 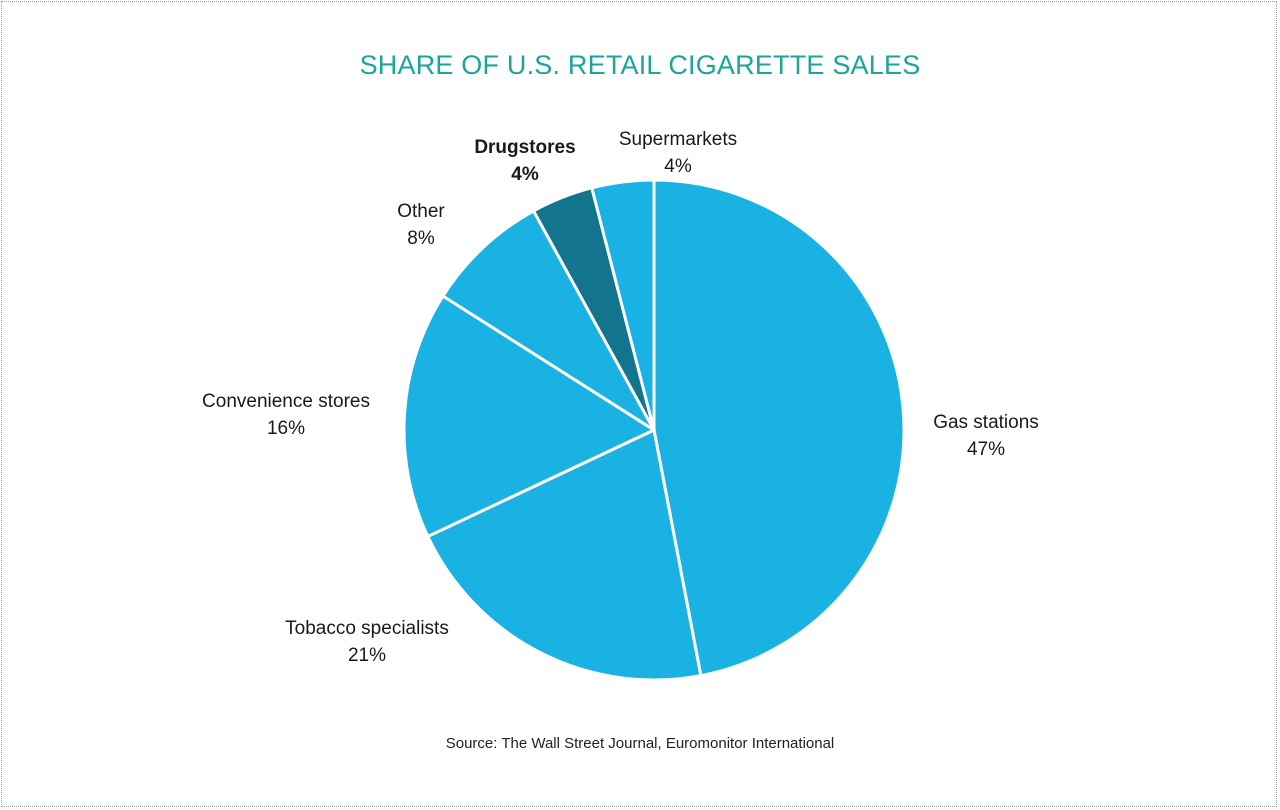 I want to click on slice-value-supermarkets: 4%, so click(x=678, y=166).